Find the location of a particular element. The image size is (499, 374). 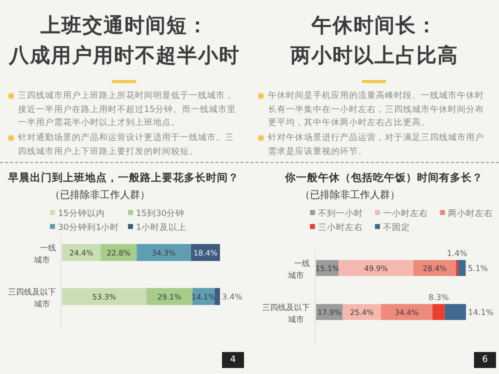

text: 八成用户用时不超半小时 is located at coordinates (124, 55).